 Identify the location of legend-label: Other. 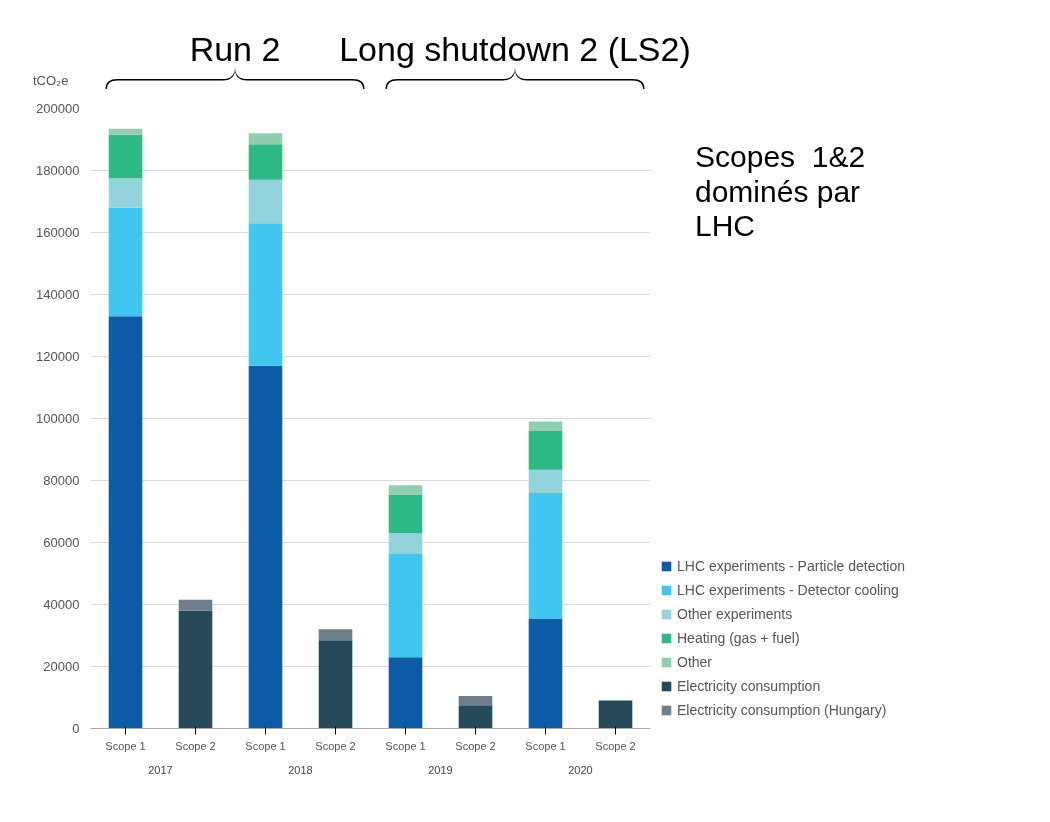
(695, 662).